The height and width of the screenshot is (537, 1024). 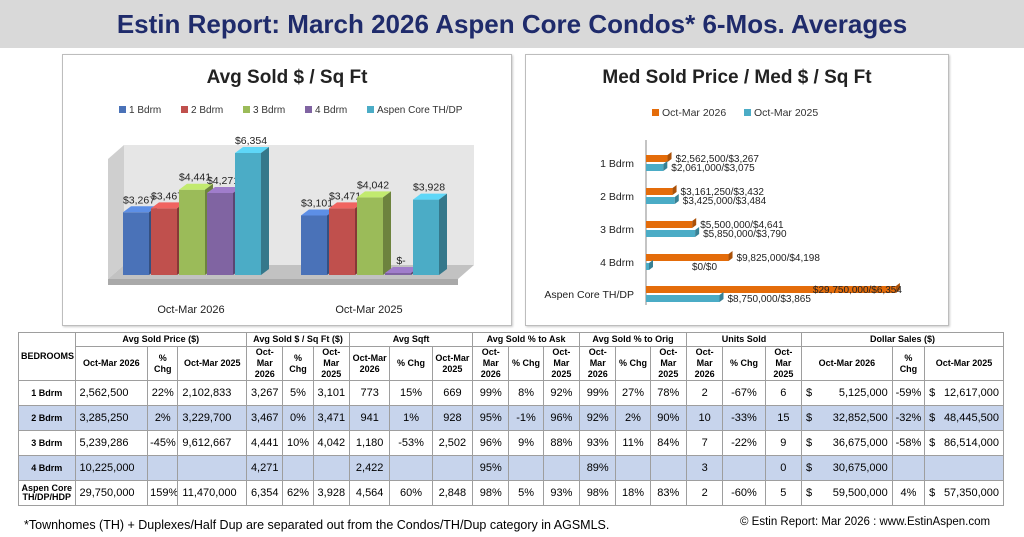 What do you see at coordinates (526, 443) in the screenshot?
I see `table-cell: 9%` at bounding box center [526, 443].